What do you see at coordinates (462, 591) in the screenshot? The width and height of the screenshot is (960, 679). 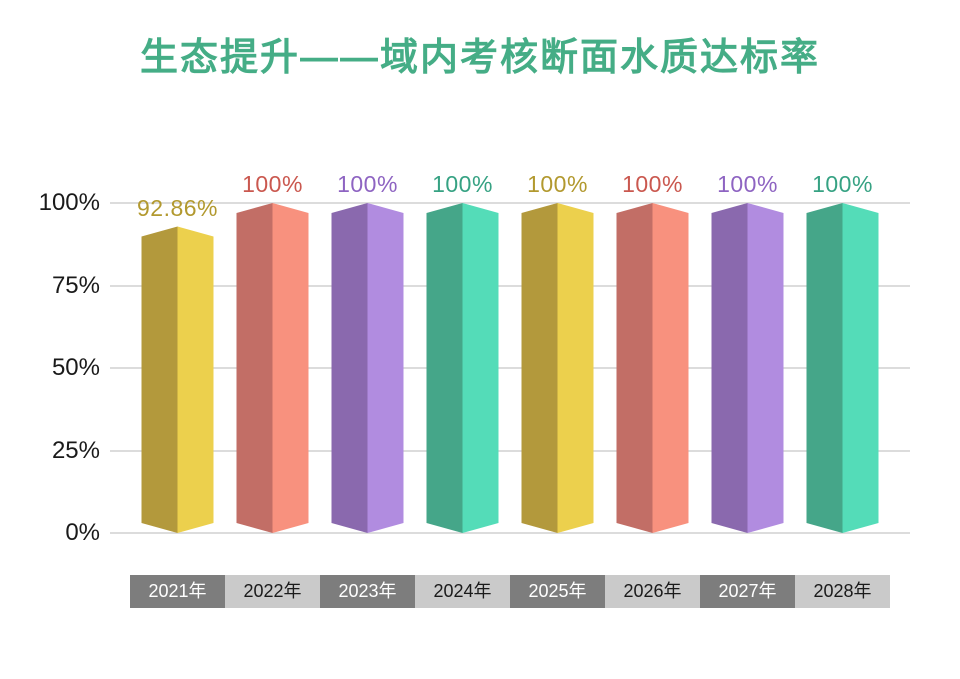 I see `x-axis-label: 2024年` at bounding box center [462, 591].